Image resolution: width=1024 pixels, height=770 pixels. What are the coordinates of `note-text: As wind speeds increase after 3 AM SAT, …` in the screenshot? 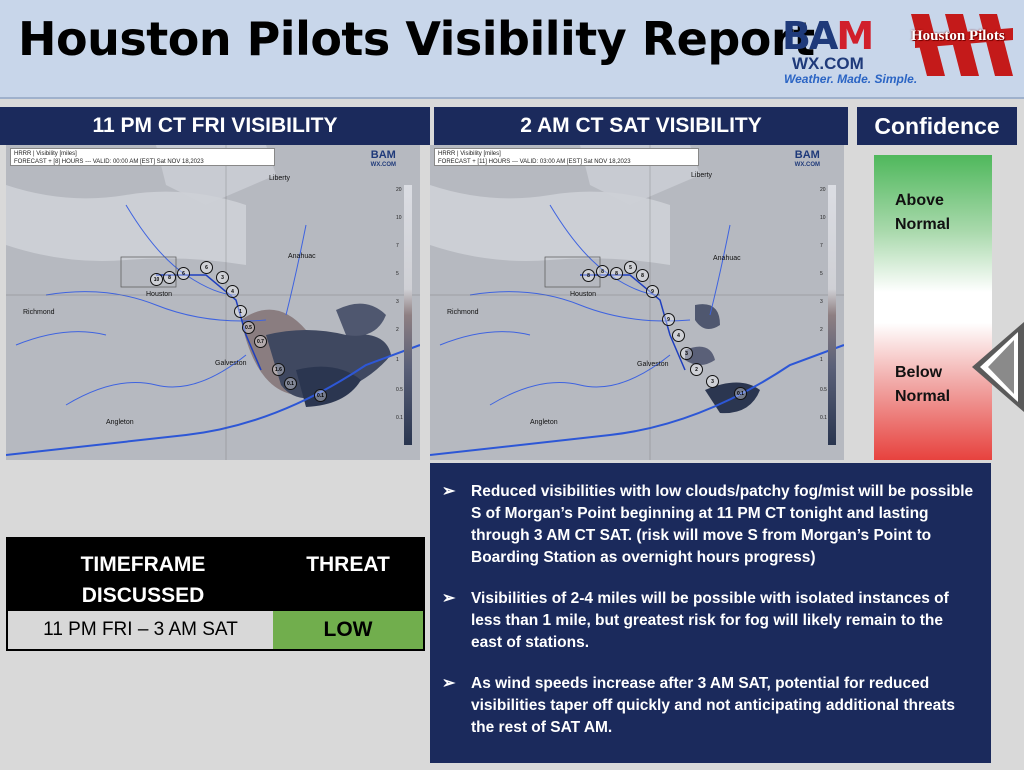 It's located at (713, 705).